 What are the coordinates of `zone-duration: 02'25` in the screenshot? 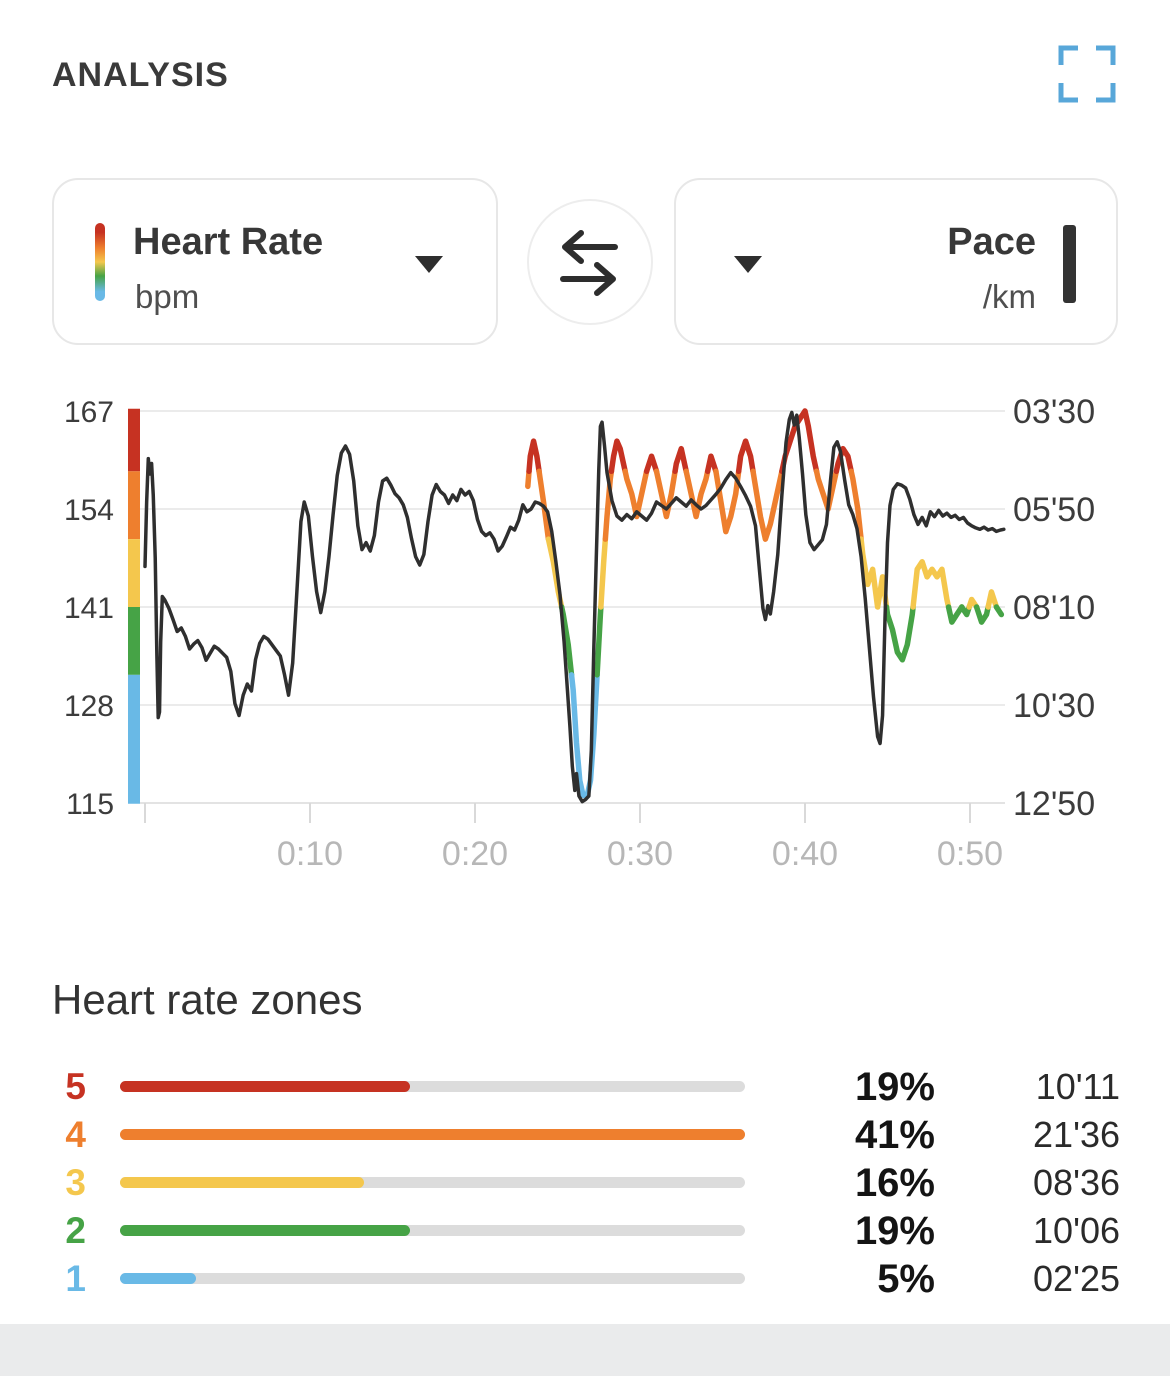 It's located at (1076, 1278).